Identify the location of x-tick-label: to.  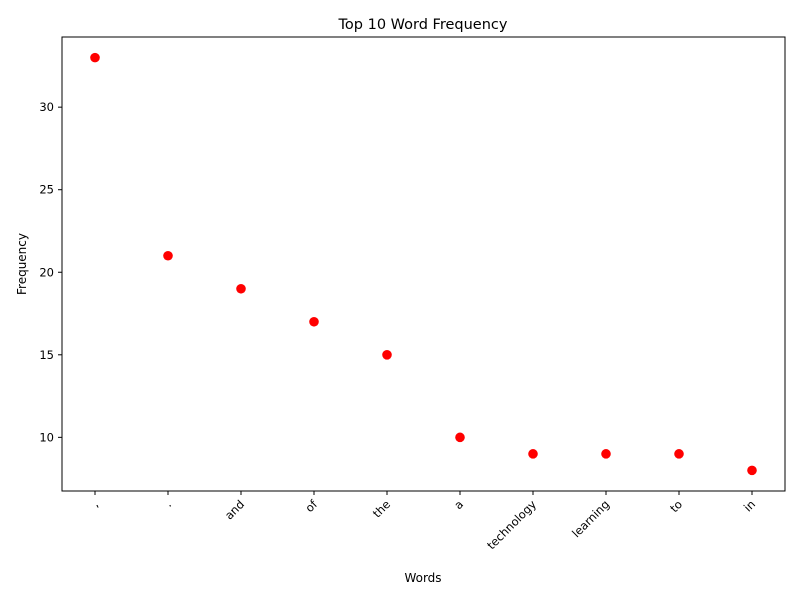
(676, 506).